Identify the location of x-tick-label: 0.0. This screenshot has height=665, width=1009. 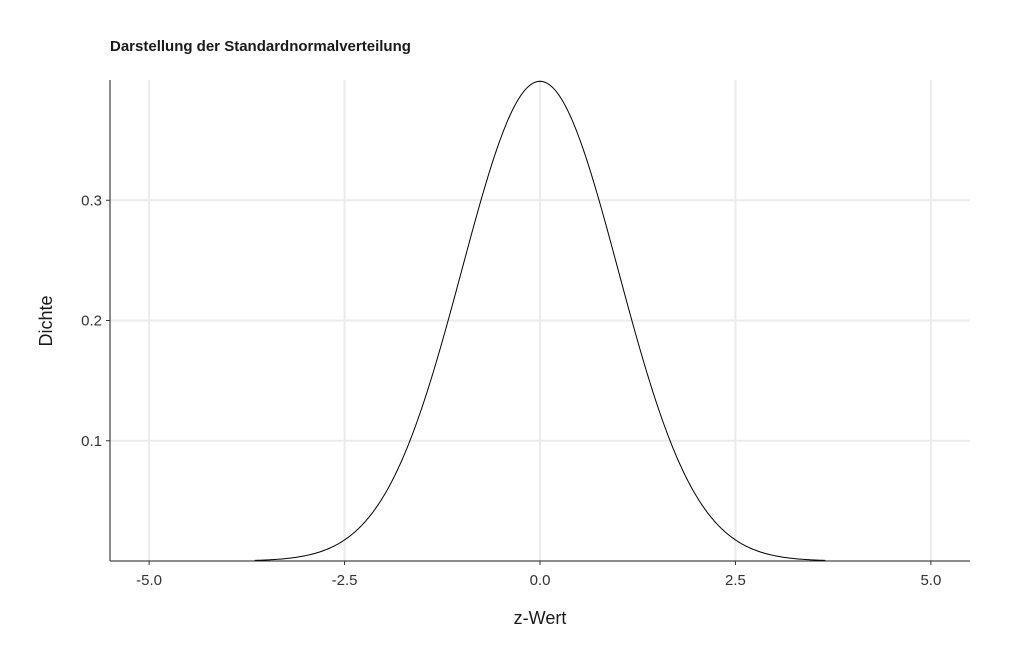
(540, 580).